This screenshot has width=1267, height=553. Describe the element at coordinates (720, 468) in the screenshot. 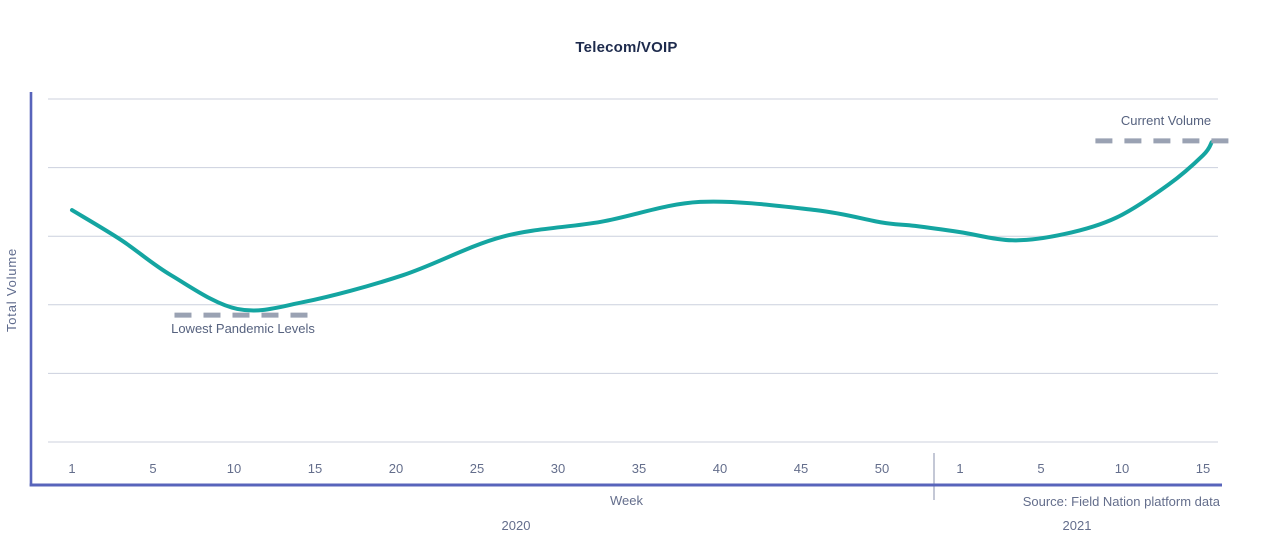

I see `x-tick-label: 40` at that location.